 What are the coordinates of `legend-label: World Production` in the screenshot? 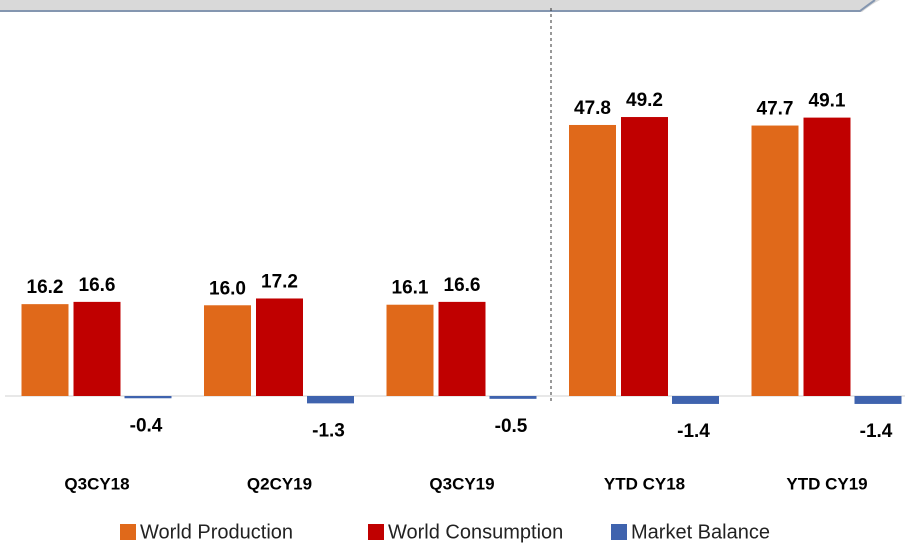 It's located at (216, 532).